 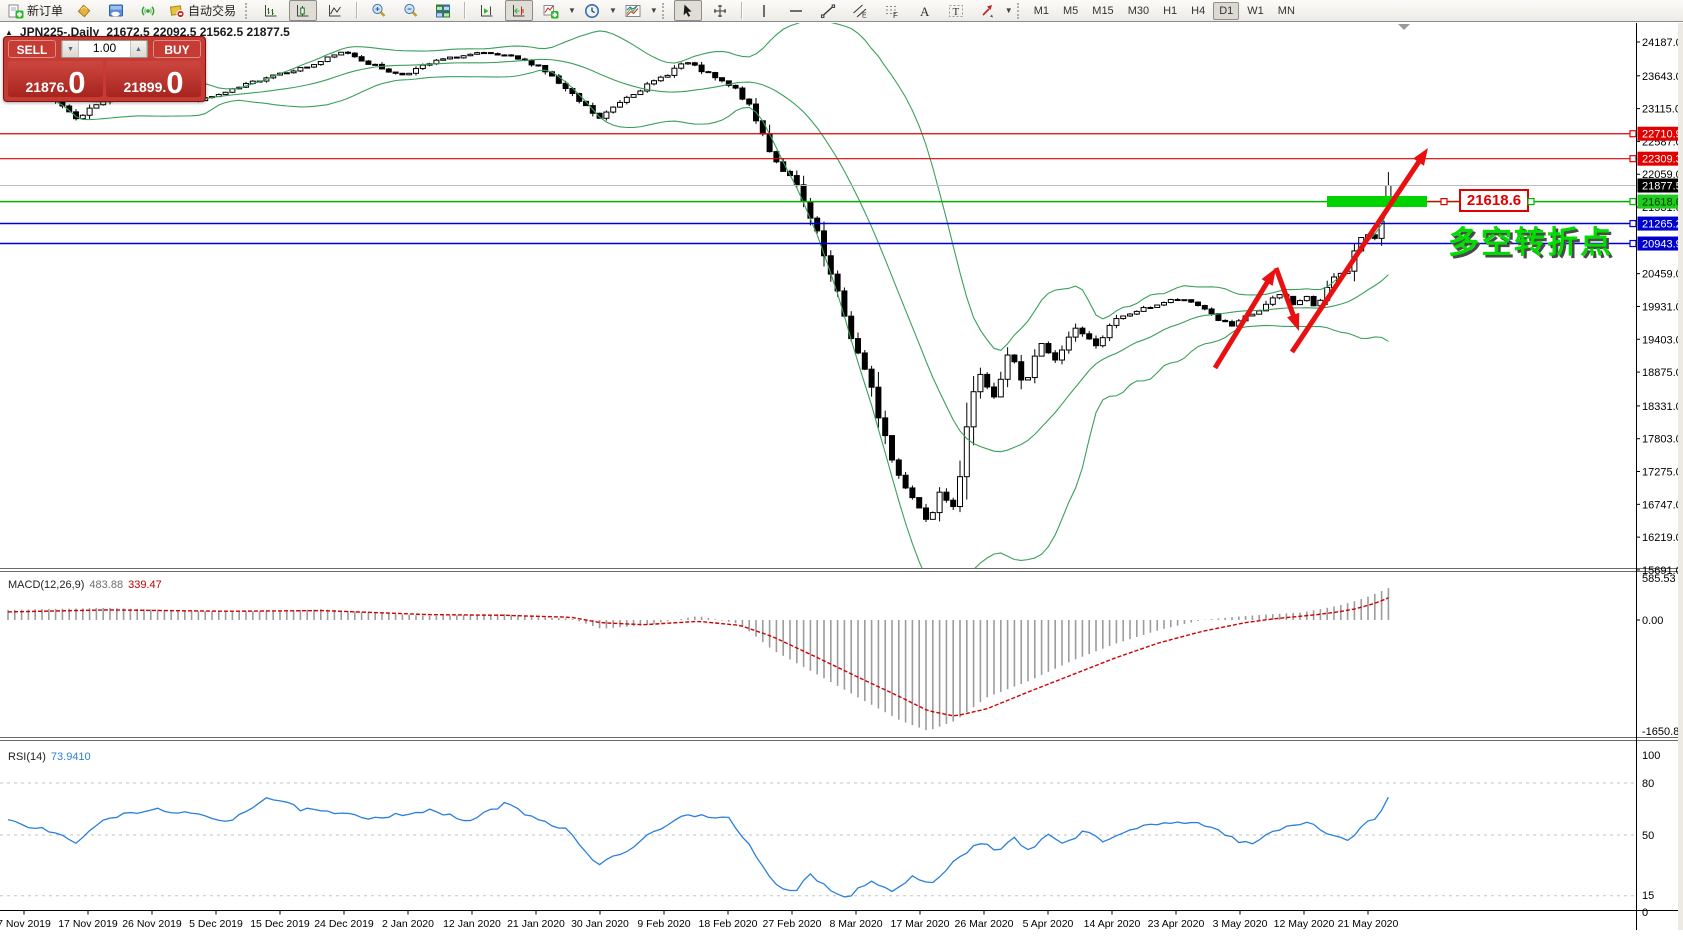 I want to click on date-label: 2 Jan 2020, so click(x=408, y=924).